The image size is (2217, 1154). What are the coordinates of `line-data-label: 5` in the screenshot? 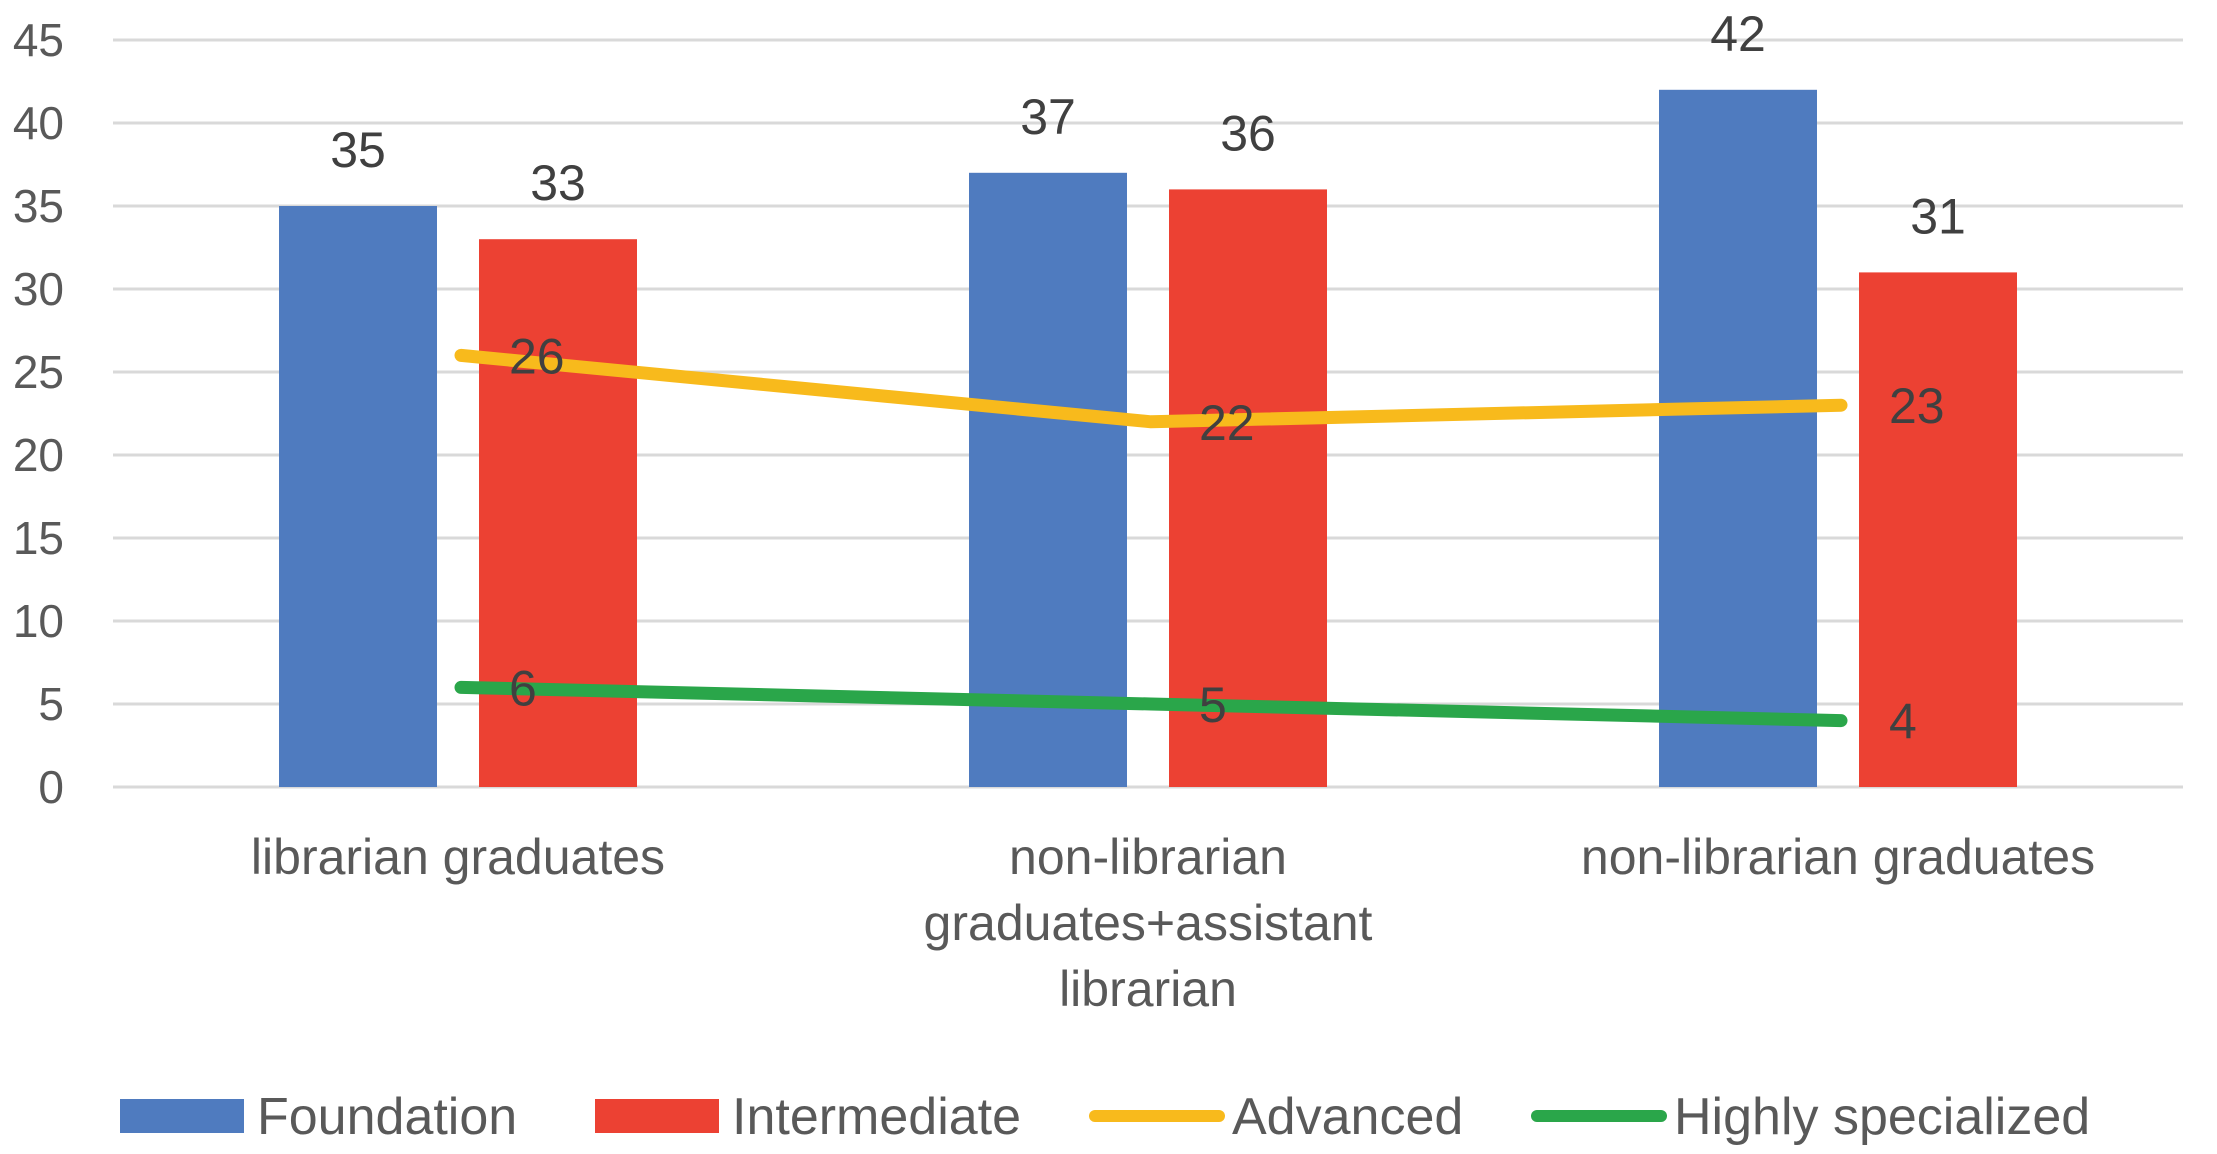 It's located at (1213, 705).